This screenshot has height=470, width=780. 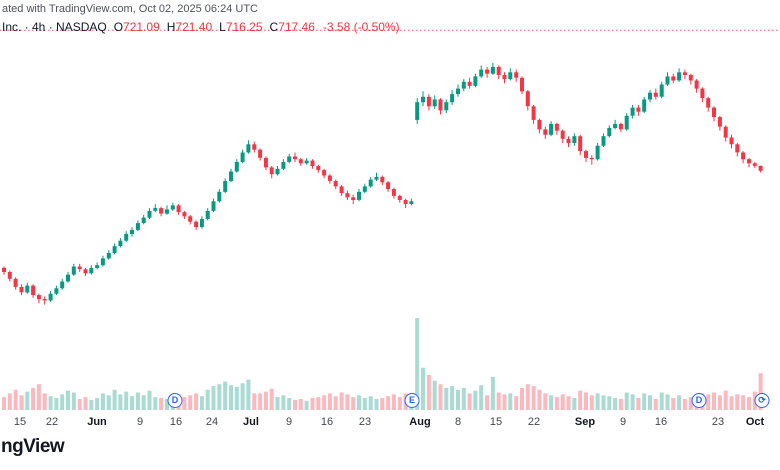 I want to click on ohlc-open: O721.09, so click(x=136, y=27).